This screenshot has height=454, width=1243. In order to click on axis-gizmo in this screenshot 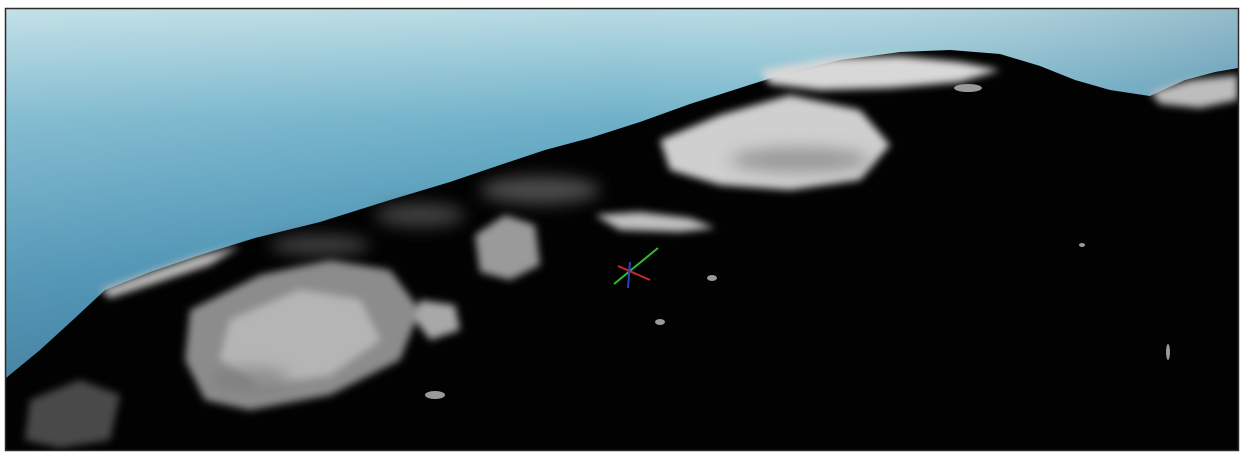, I will do `click(636, 268)`.